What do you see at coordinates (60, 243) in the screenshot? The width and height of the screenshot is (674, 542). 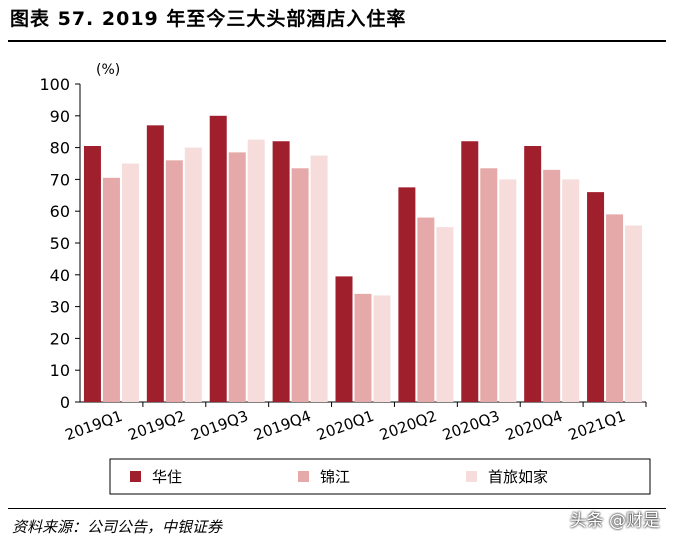 I see `y-tick-label: 50` at bounding box center [60, 243].